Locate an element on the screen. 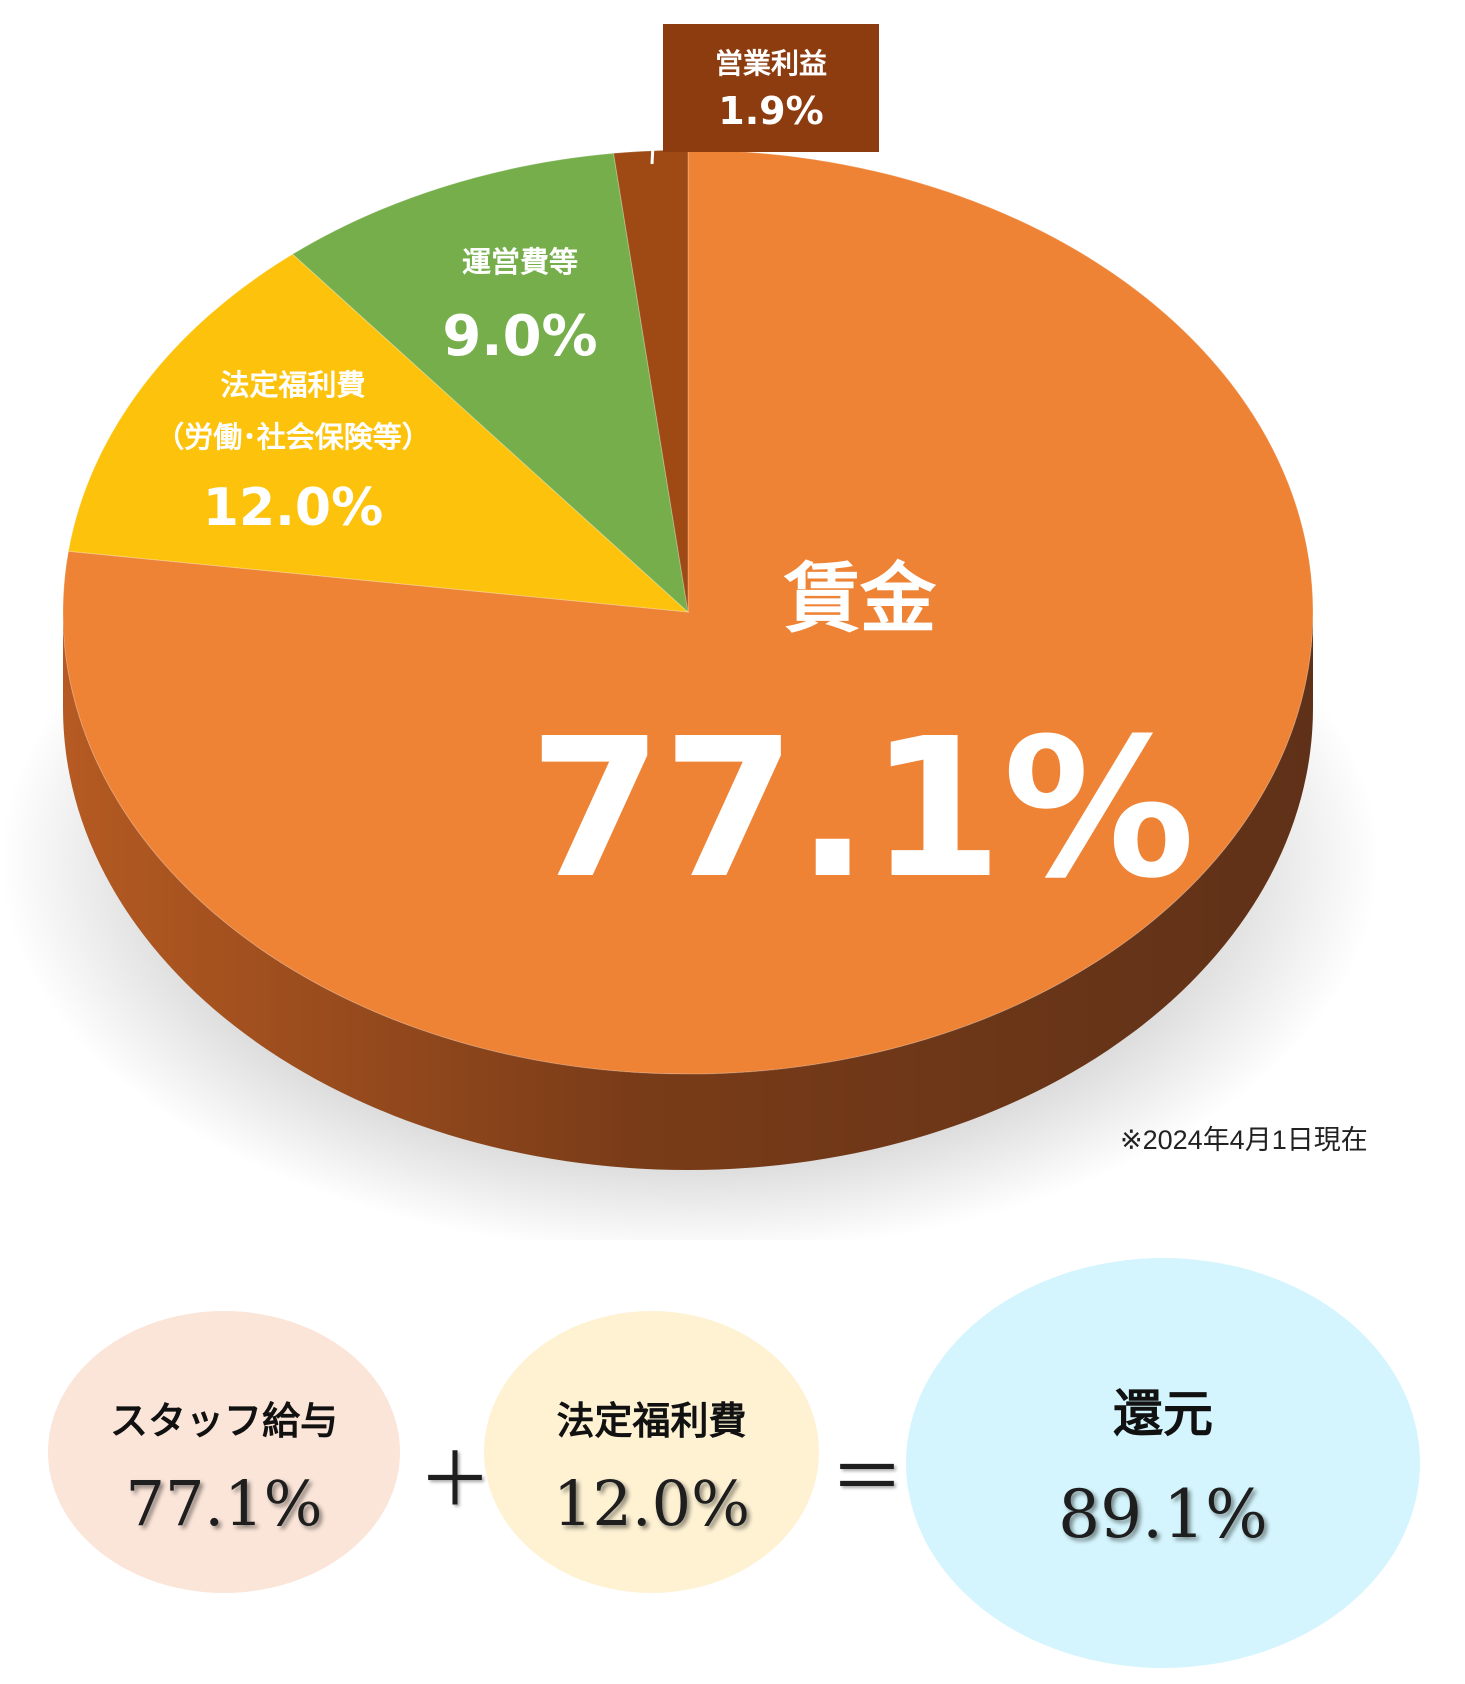 Image resolution: width=1465 pixels, height=1684 pixels. slice-label-operating-costs: 運営費等 is located at coordinates (520, 262).